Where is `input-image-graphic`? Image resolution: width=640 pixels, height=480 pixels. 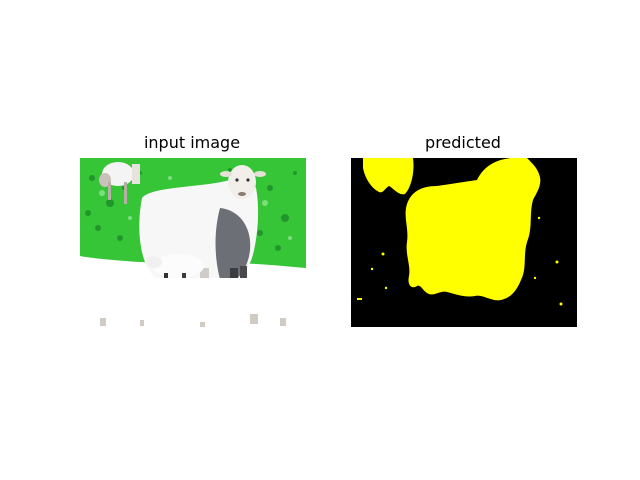 input-image-graphic is located at coordinates (193, 242).